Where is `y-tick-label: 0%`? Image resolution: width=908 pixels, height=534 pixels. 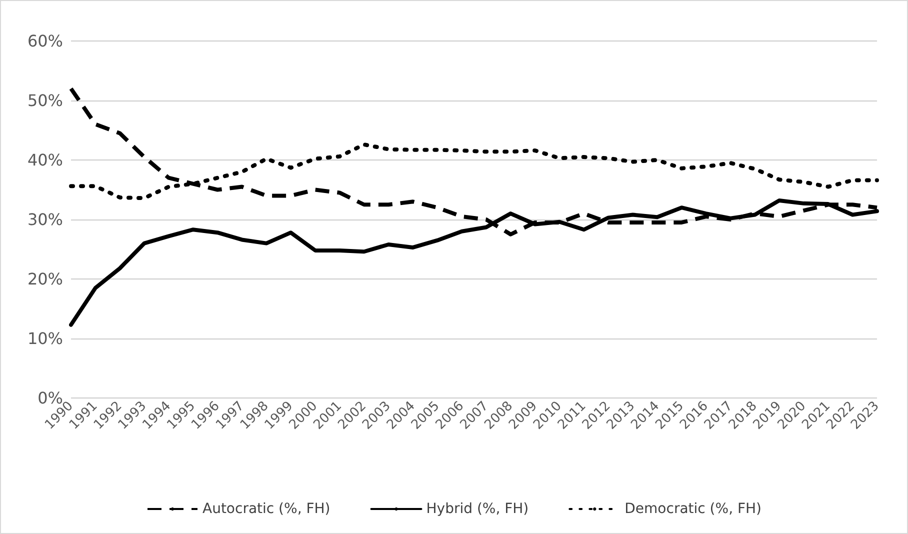
y-tick-label: 0% is located at coordinates (50, 398).